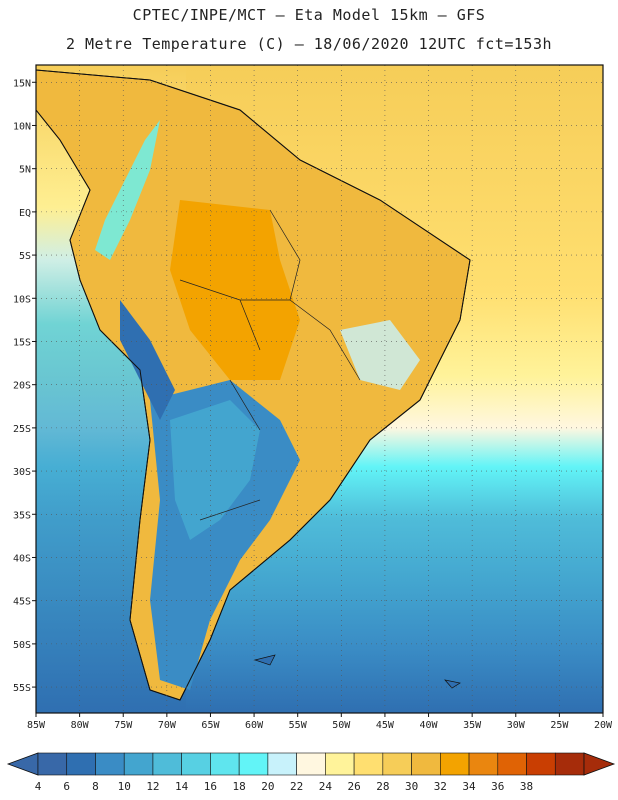 The height and width of the screenshot is (800, 618). I want to click on colorbar-label: 30, so click(411, 786).